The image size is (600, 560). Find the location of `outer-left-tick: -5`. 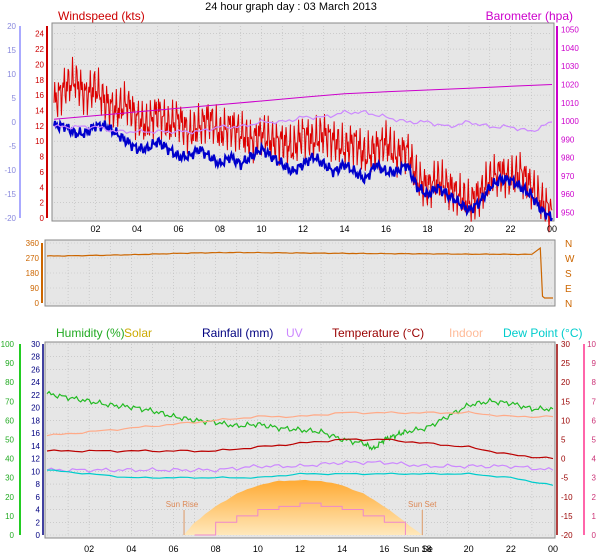

outer-left-tick: -5 is located at coordinates (13, 146).